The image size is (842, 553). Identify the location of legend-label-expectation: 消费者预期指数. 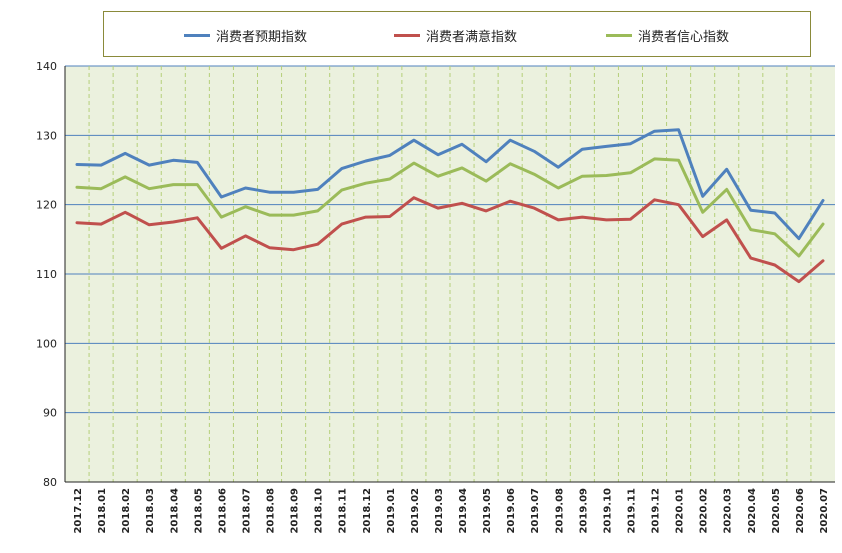
(262, 37).